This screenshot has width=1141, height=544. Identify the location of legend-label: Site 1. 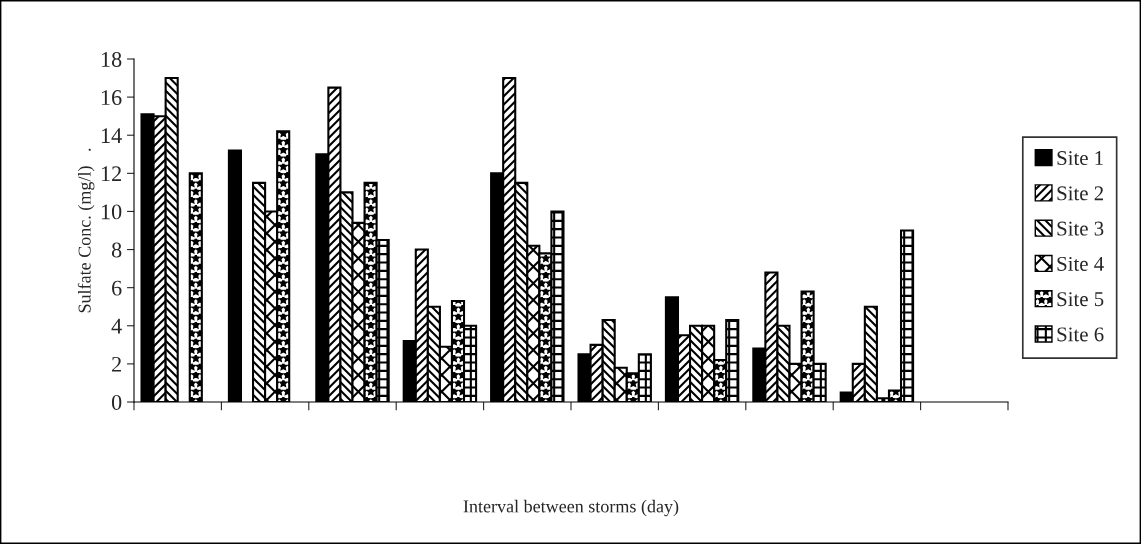
(1080, 158).